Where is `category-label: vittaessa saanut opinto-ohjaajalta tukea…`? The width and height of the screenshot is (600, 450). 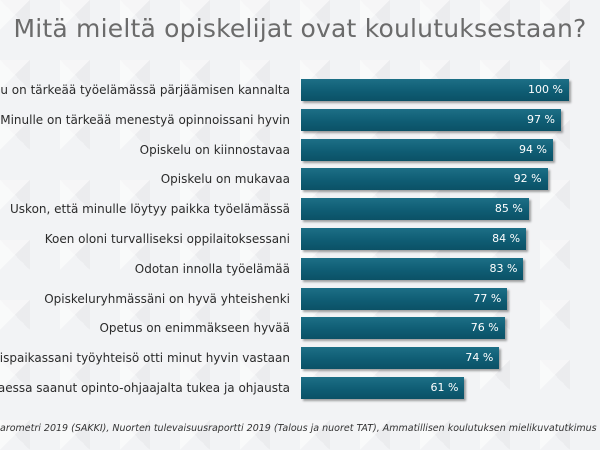 category-label: vittaessa saanut opinto-ohjaajalta tukea… is located at coordinates (145, 388).